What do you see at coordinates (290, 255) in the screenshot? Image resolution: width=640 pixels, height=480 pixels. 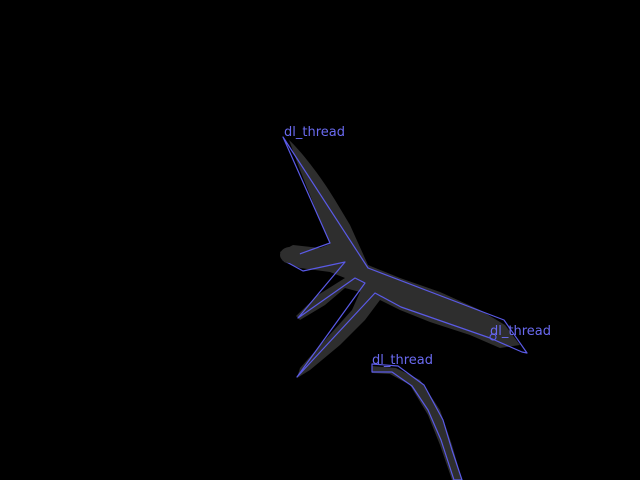 I see `silhouette-blob` at bounding box center [290, 255].